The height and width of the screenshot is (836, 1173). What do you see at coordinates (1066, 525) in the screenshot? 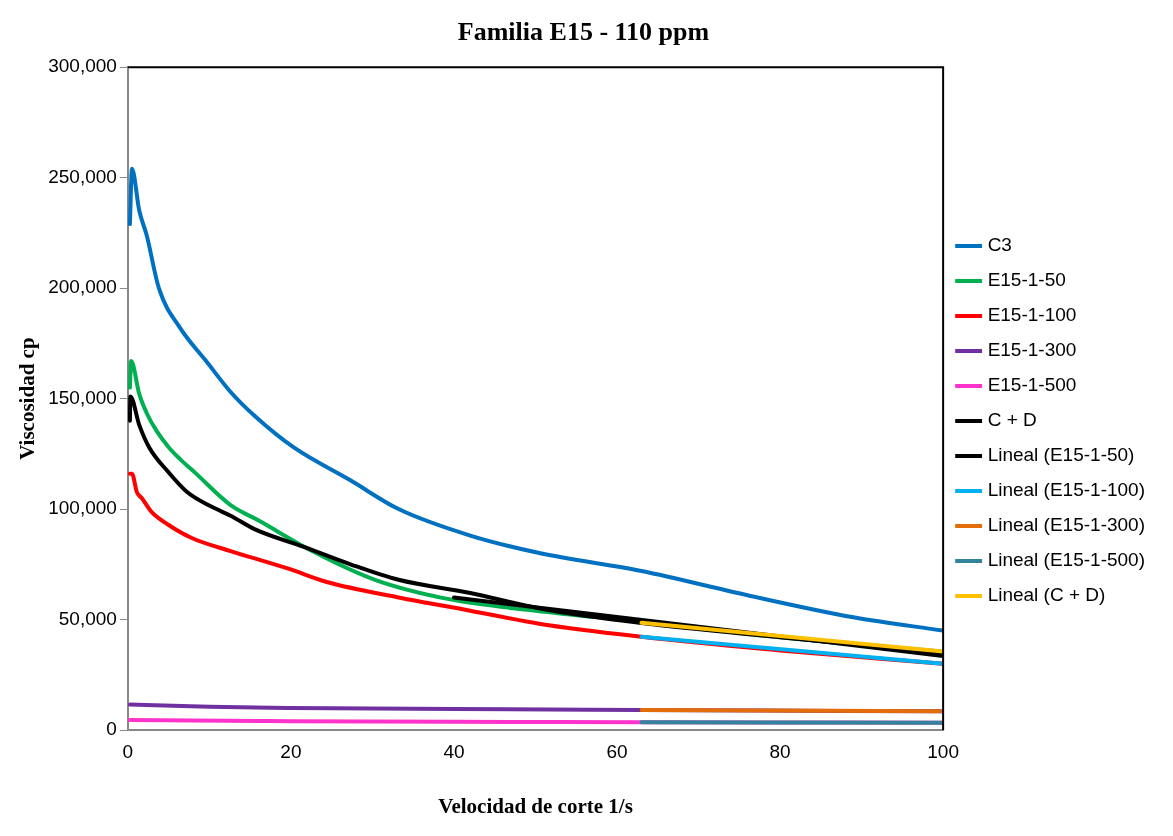
I see `legend-label: Lineal (E15-1-300)` at bounding box center [1066, 525].